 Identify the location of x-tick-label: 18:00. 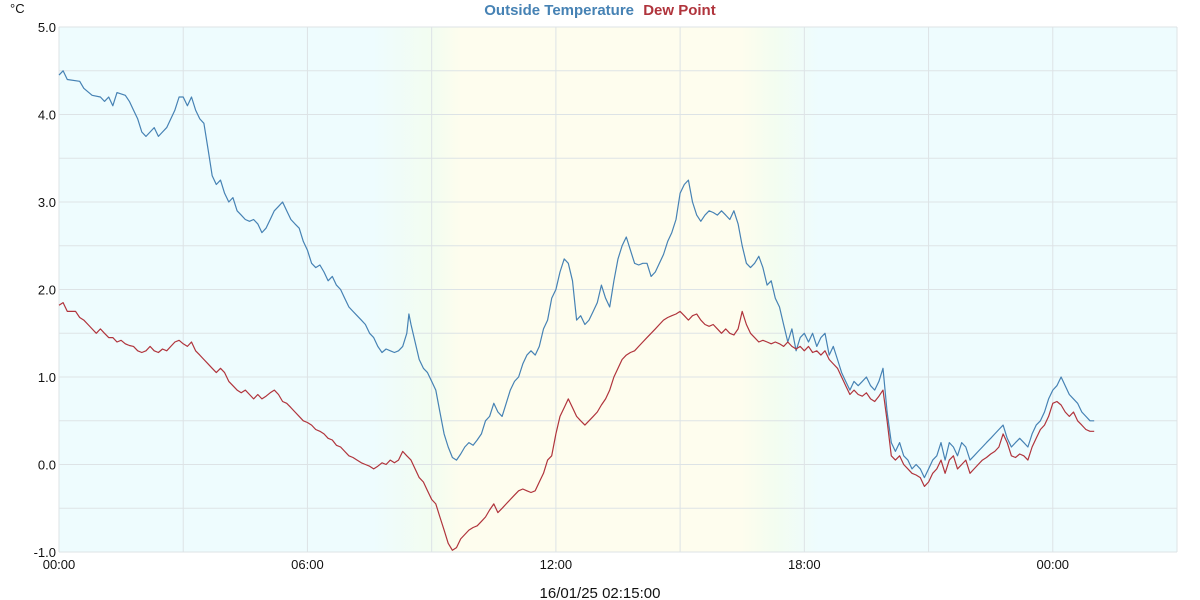
(804, 564).